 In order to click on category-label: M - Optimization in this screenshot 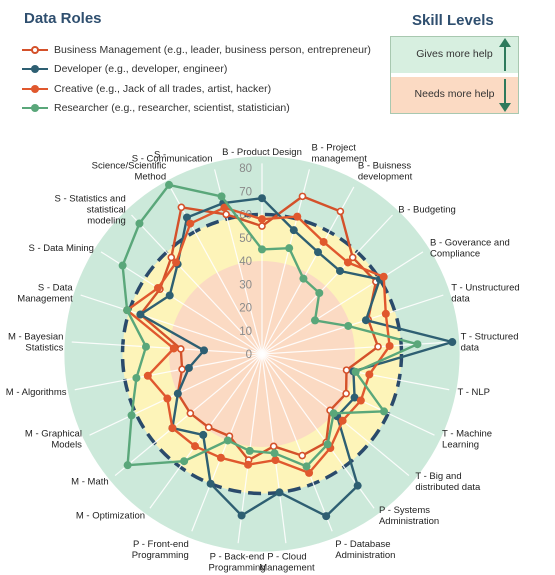, I will do `click(110, 515)`.